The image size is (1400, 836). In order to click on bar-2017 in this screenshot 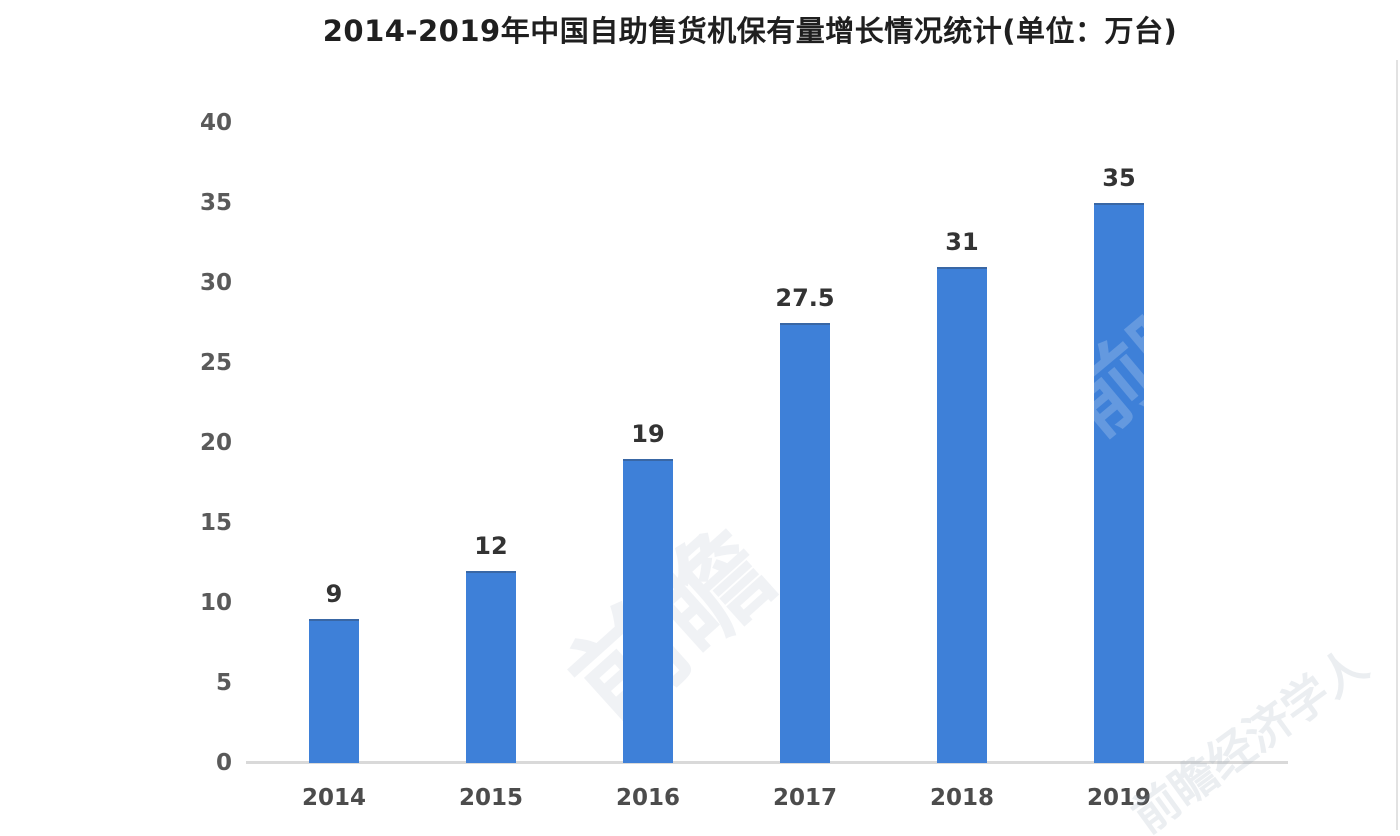, I will do `click(805, 543)`.